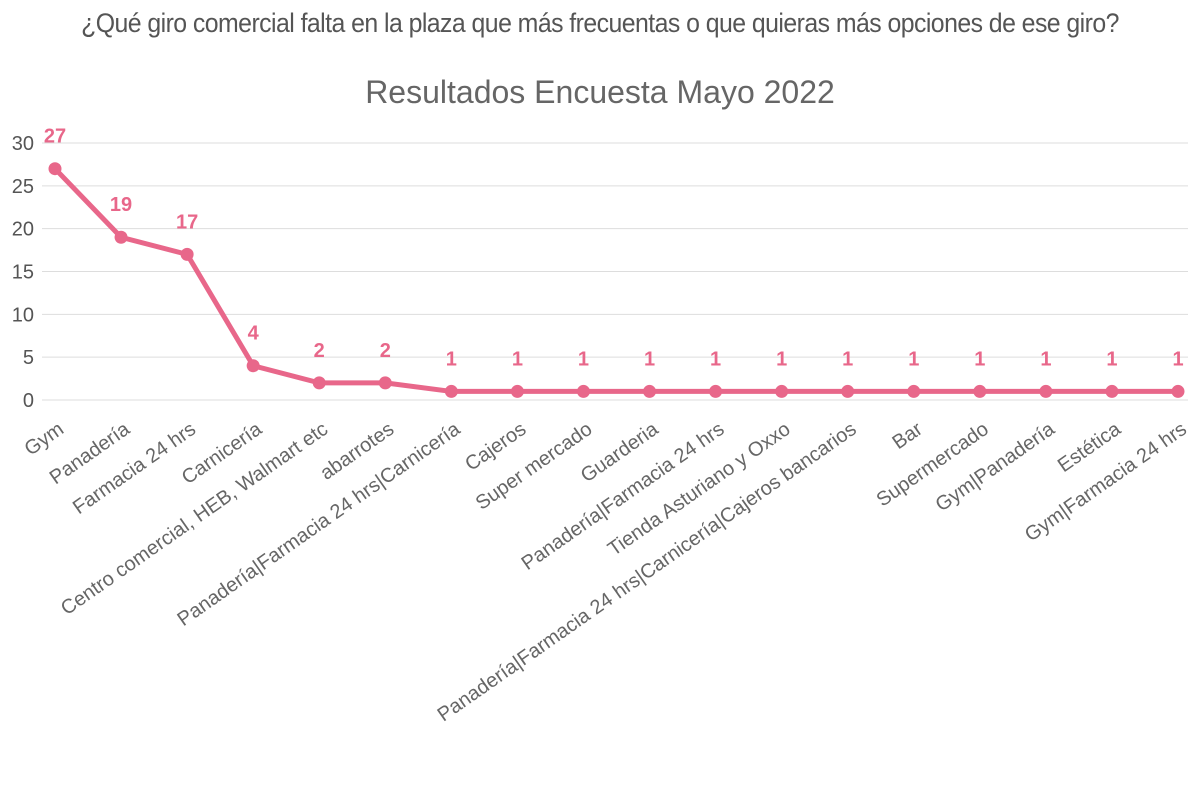  Describe the element at coordinates (55, 137) in the screenshot. I see `data-label: 27` at that location.